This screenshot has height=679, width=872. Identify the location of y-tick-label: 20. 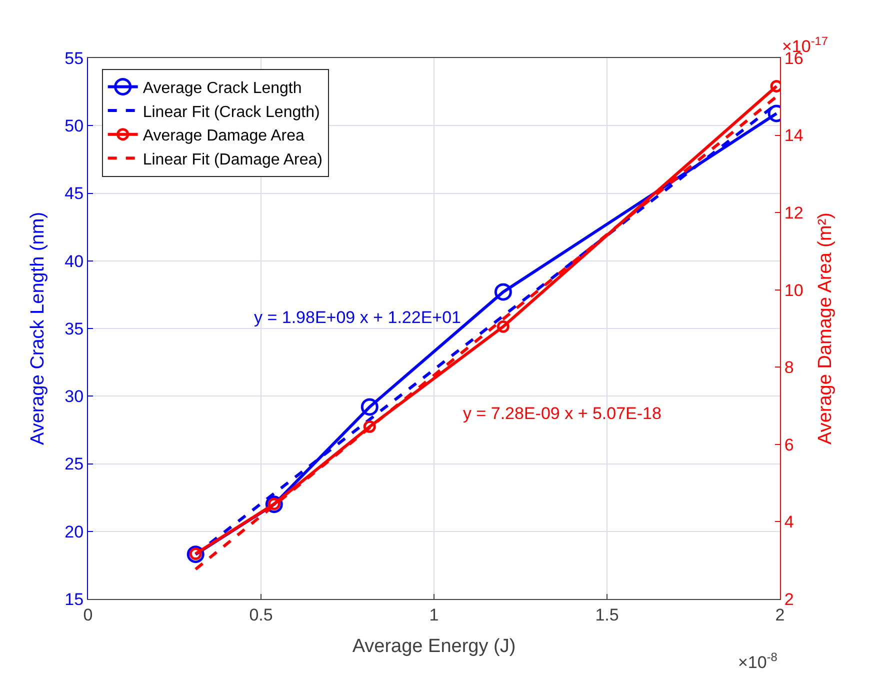
(74, 532).